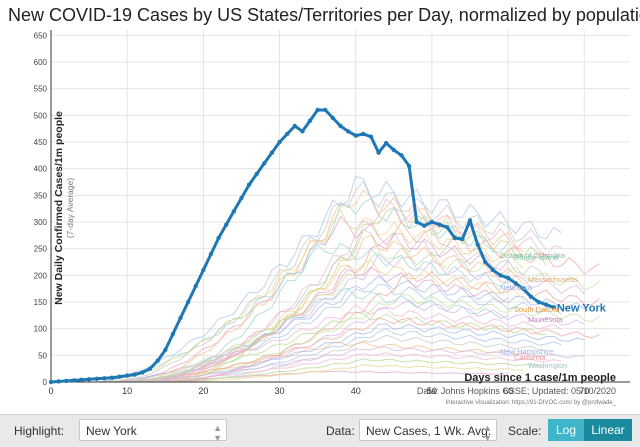 The width and height of the screenshot is (640, 447). I want to click on highlight-label: Highlight:, so click(39, 431).